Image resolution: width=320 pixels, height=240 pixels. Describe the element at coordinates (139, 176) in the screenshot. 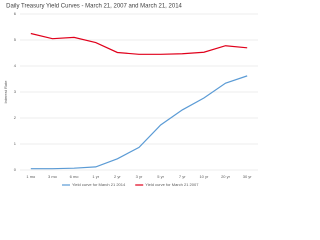

I see `x-tick-label: 3 yr` at that location.